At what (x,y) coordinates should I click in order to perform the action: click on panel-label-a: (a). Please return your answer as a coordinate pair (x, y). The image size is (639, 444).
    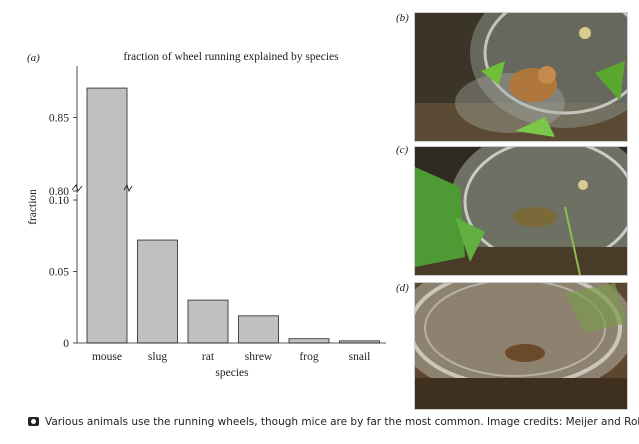
    Looking at the image, I should click on (33, 58).